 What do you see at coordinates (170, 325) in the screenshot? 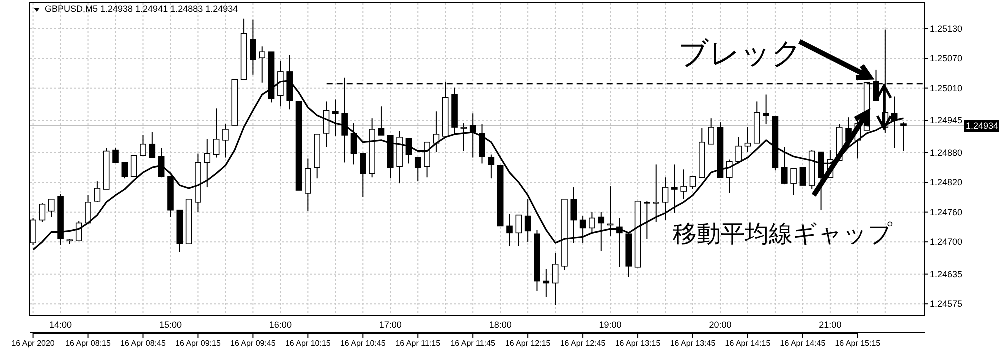
I see `x-tick-label: 15:00` at bounding box center [170, 325].